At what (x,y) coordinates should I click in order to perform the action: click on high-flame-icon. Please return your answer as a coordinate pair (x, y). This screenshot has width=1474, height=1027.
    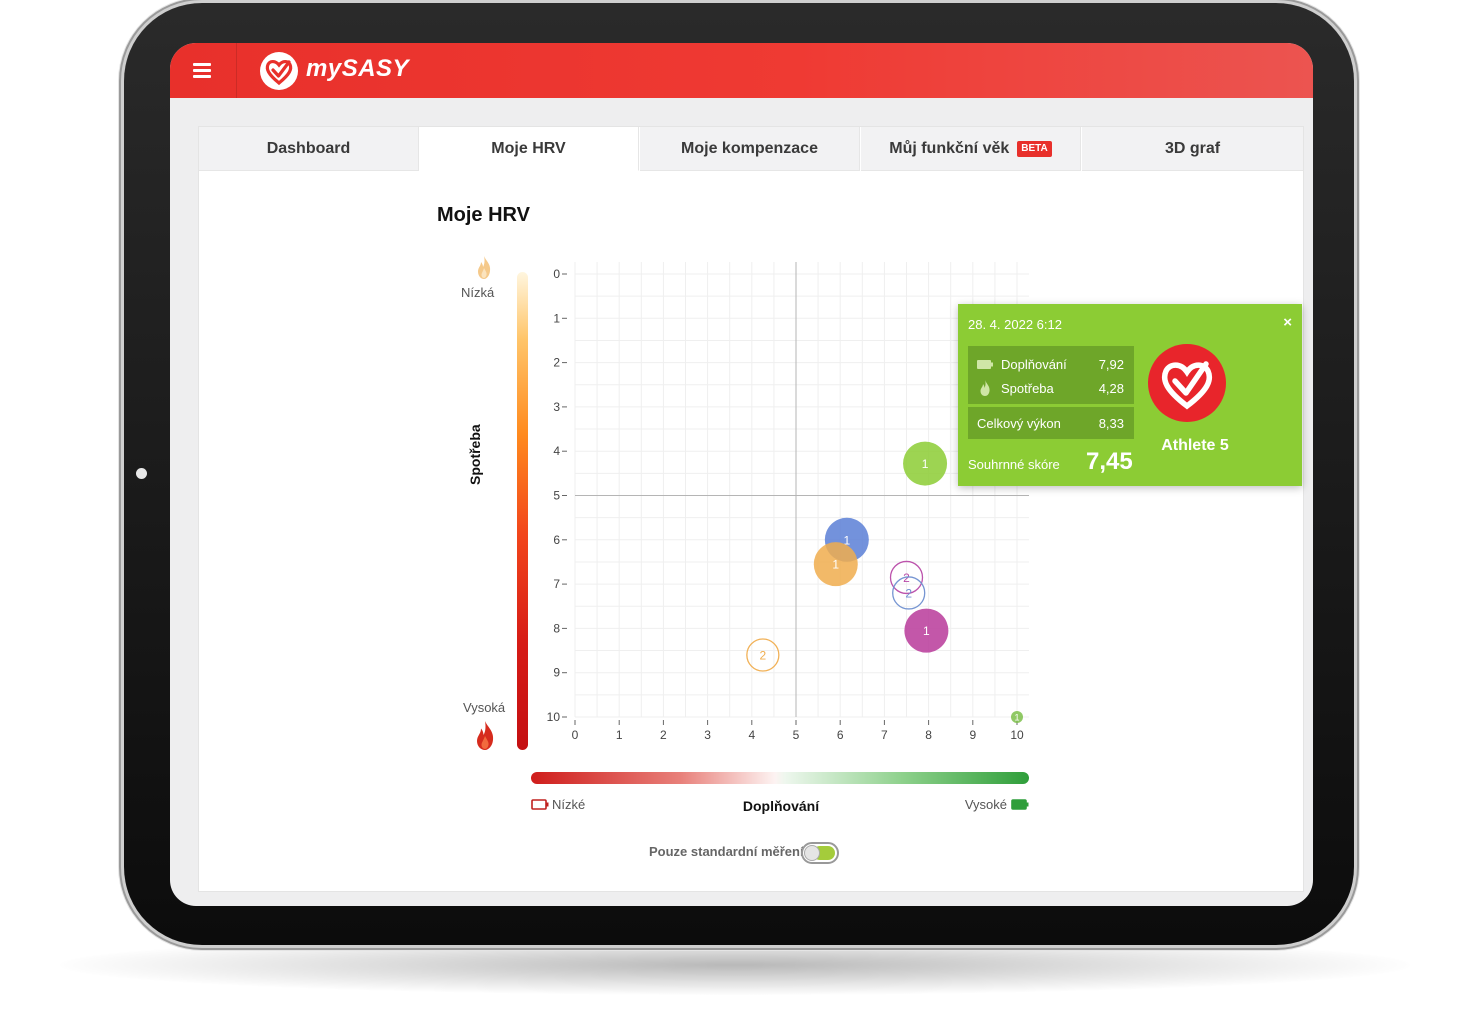
    Looking at the image, I should click on (485, 735).